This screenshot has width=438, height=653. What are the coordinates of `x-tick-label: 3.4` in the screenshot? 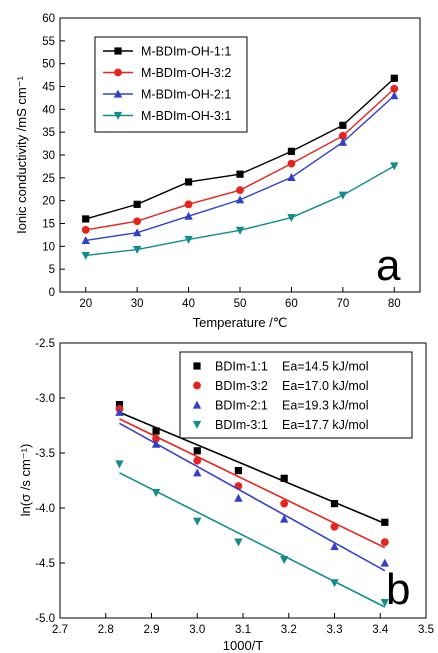 It's located at (380, 630).